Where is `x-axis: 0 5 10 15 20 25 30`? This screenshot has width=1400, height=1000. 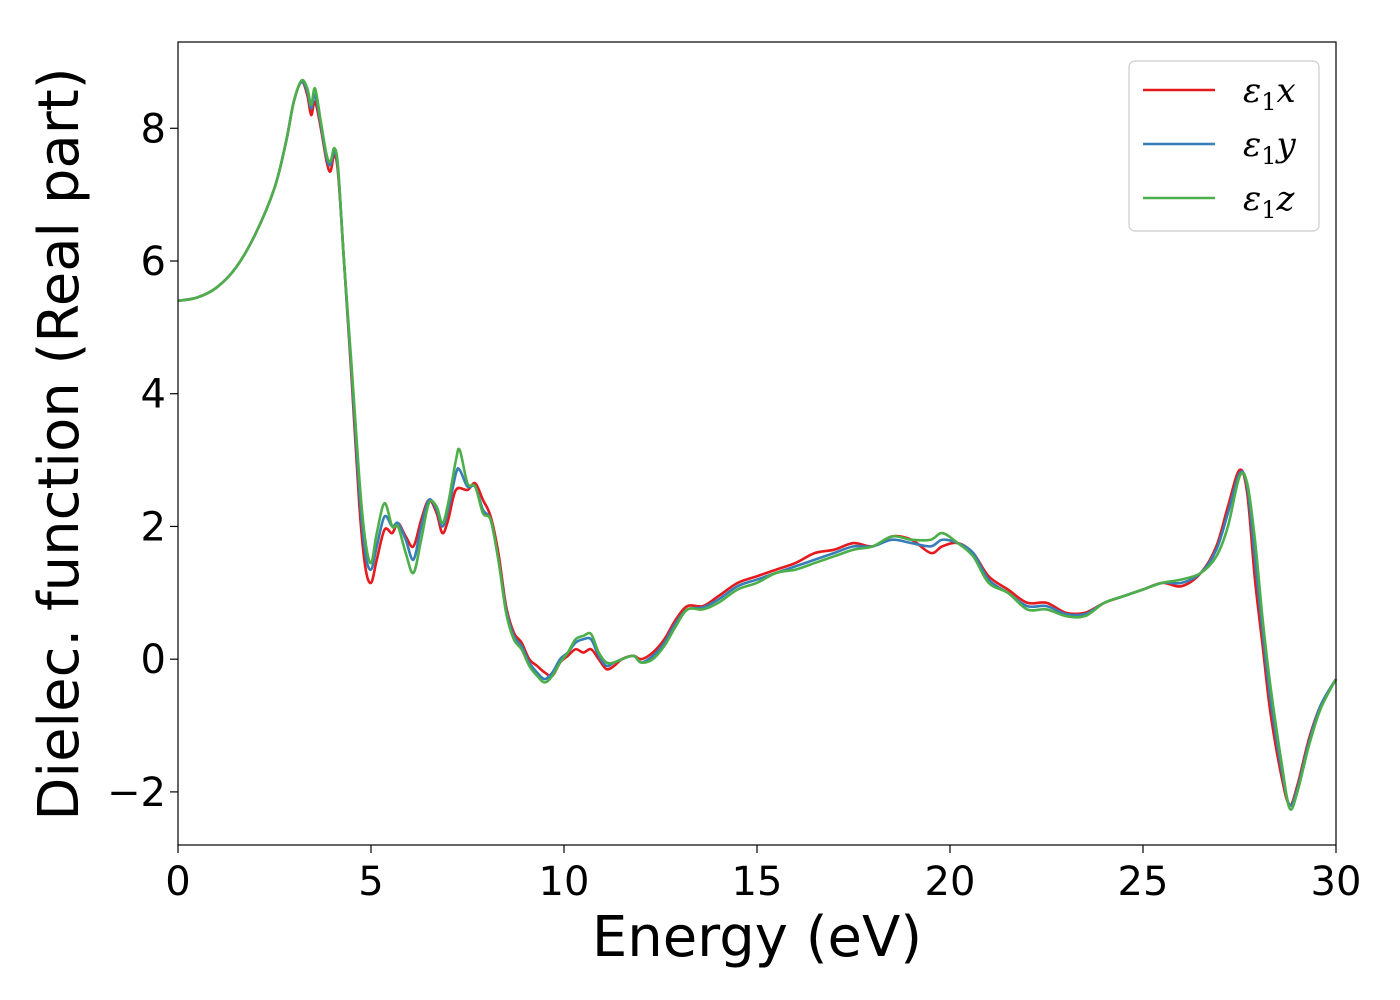 x-axis: 0 5 10 15 20 25 30 is located at coordinates (763, 875).